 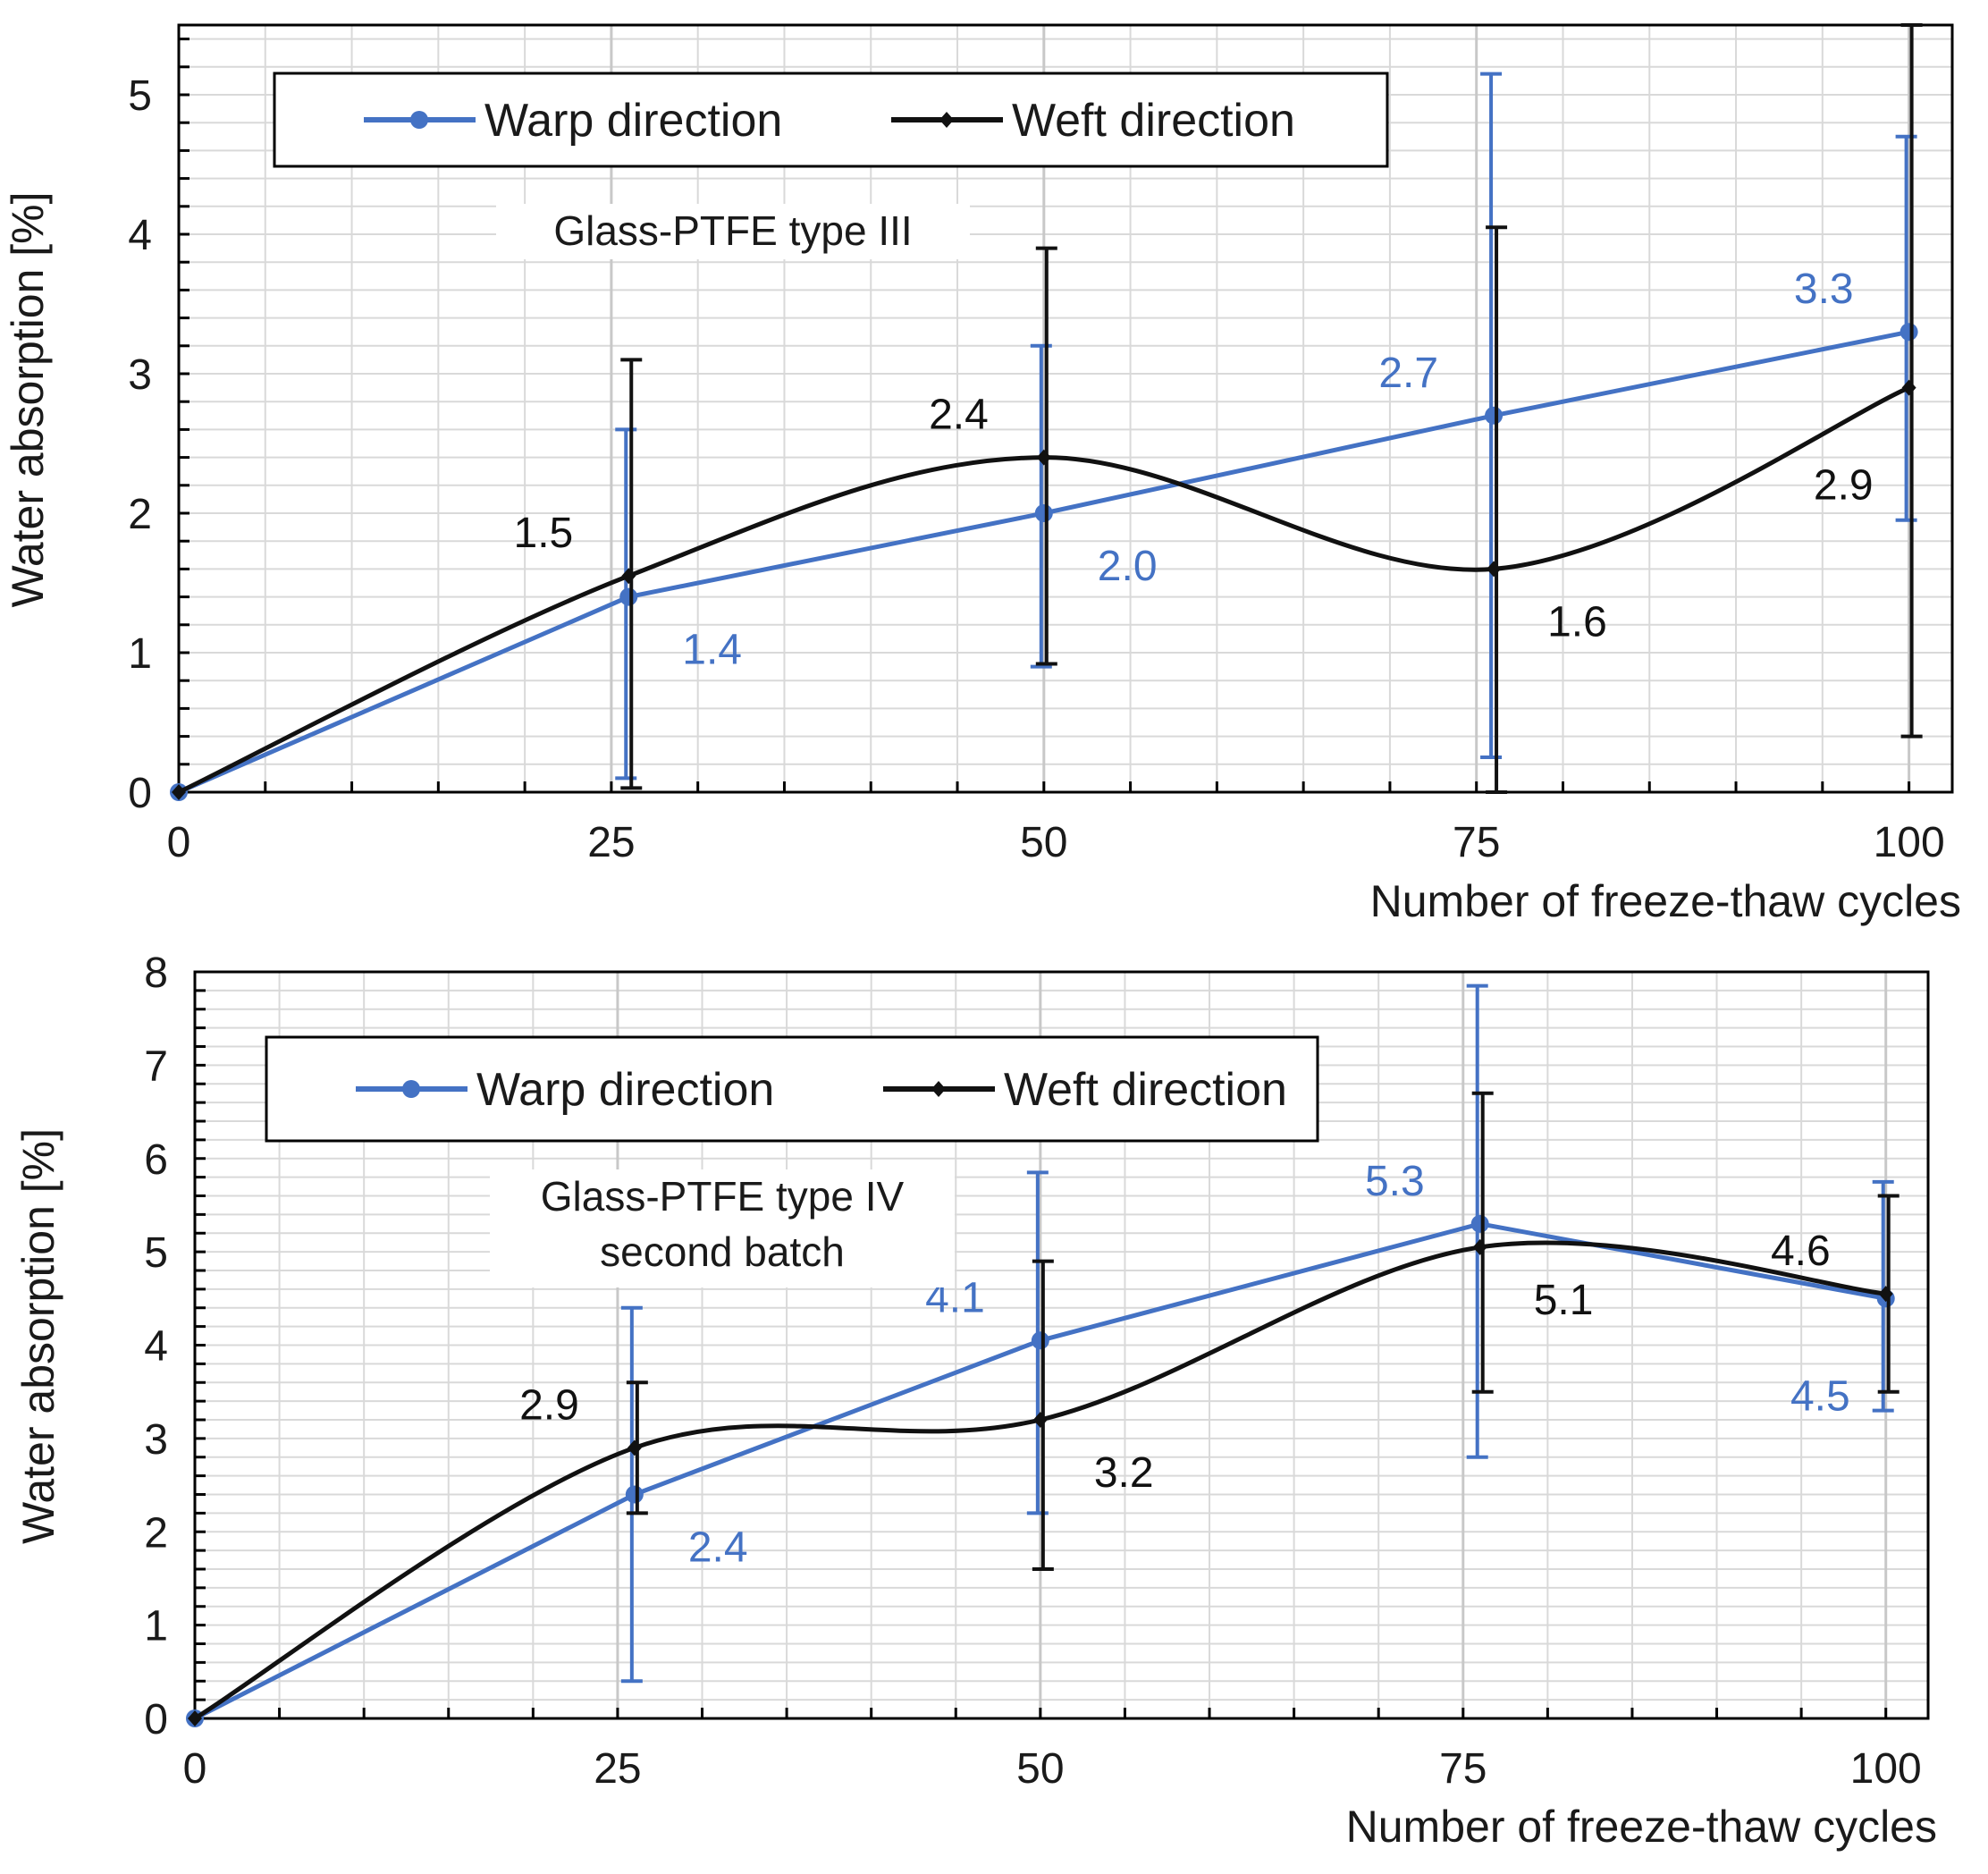 I want to click on weft-data-label: 1.6, so click(x=1577, y=622).